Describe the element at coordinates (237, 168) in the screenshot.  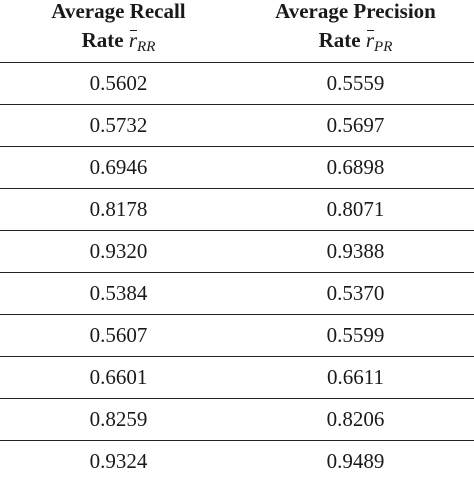
I see `table-row: 0.6946 0.6898` at that location.